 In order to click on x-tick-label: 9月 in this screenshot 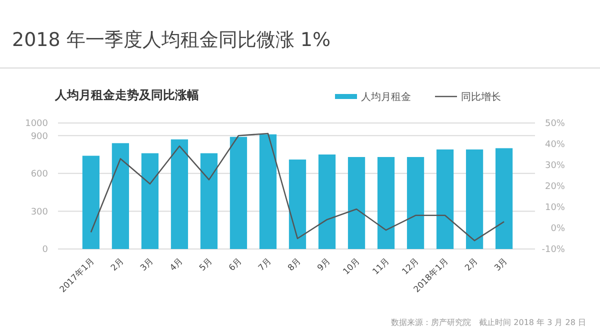, I will do `click(325, 265)`.